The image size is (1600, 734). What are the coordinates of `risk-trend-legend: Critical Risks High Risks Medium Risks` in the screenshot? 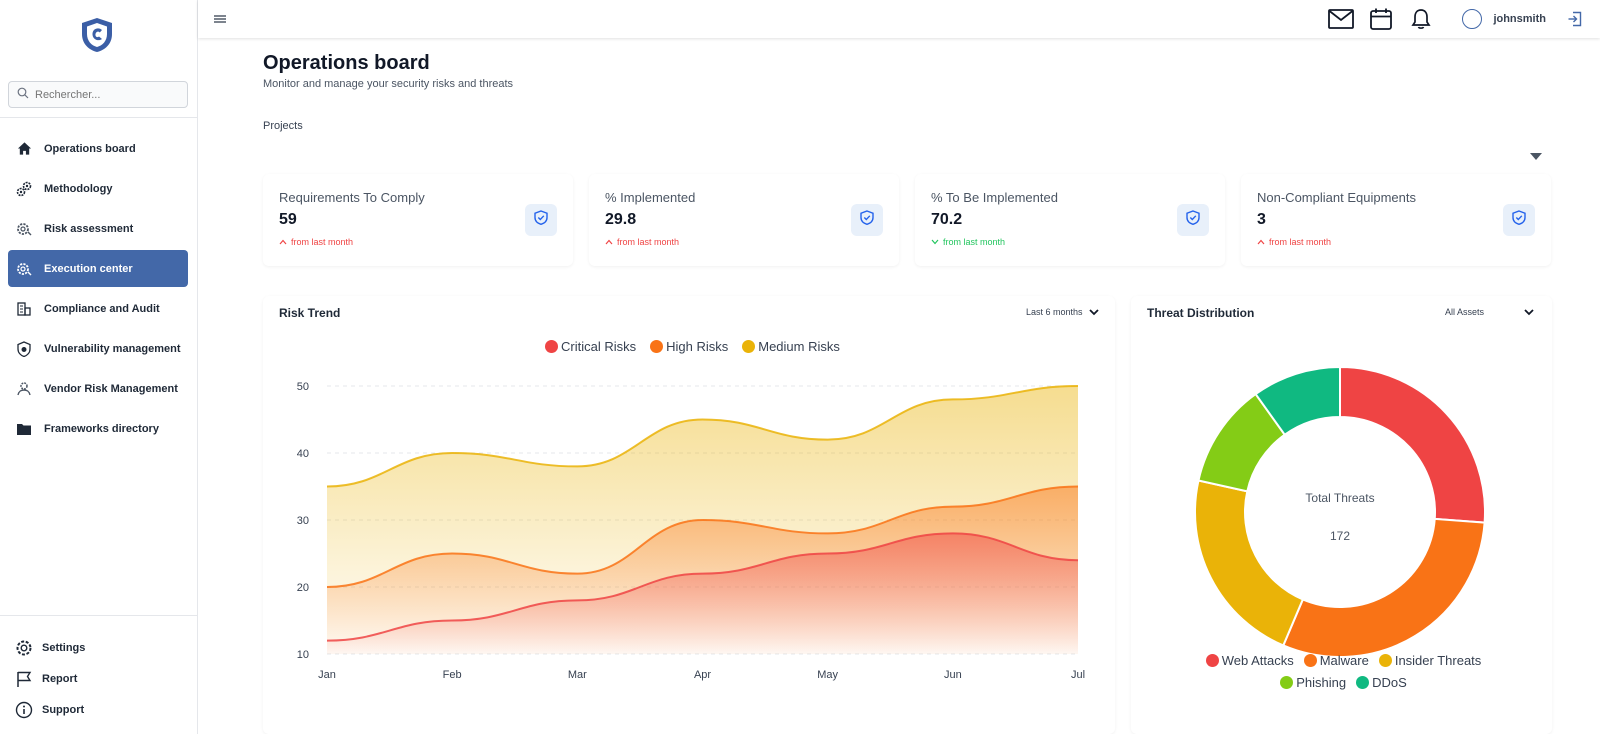 It's located at (699, 346).